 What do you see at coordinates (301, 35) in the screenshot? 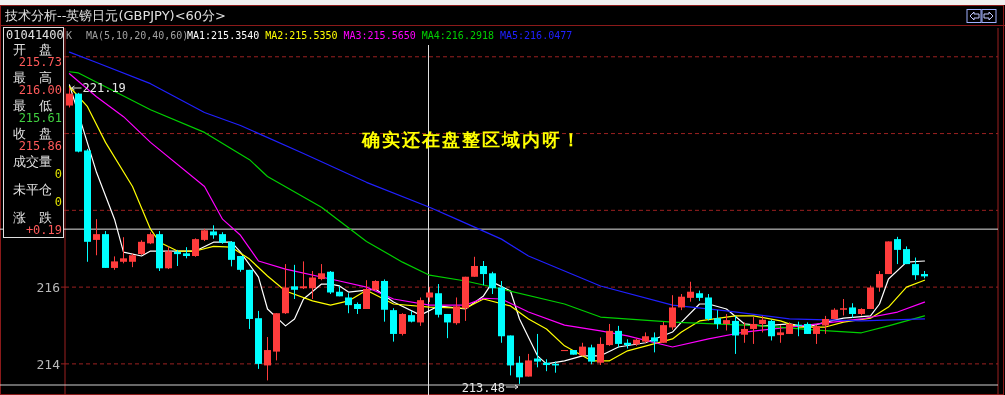
I see `text: MA2:215.5350` at bounding box center [301, 35].